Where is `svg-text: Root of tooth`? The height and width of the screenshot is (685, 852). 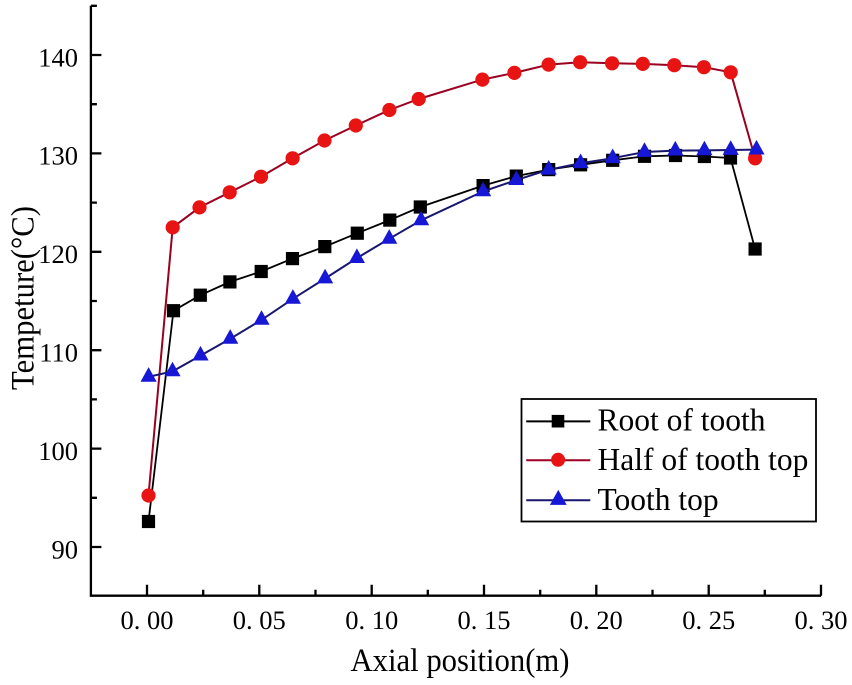 svg-text: Root of tooth is located at coordinates (682, 420).